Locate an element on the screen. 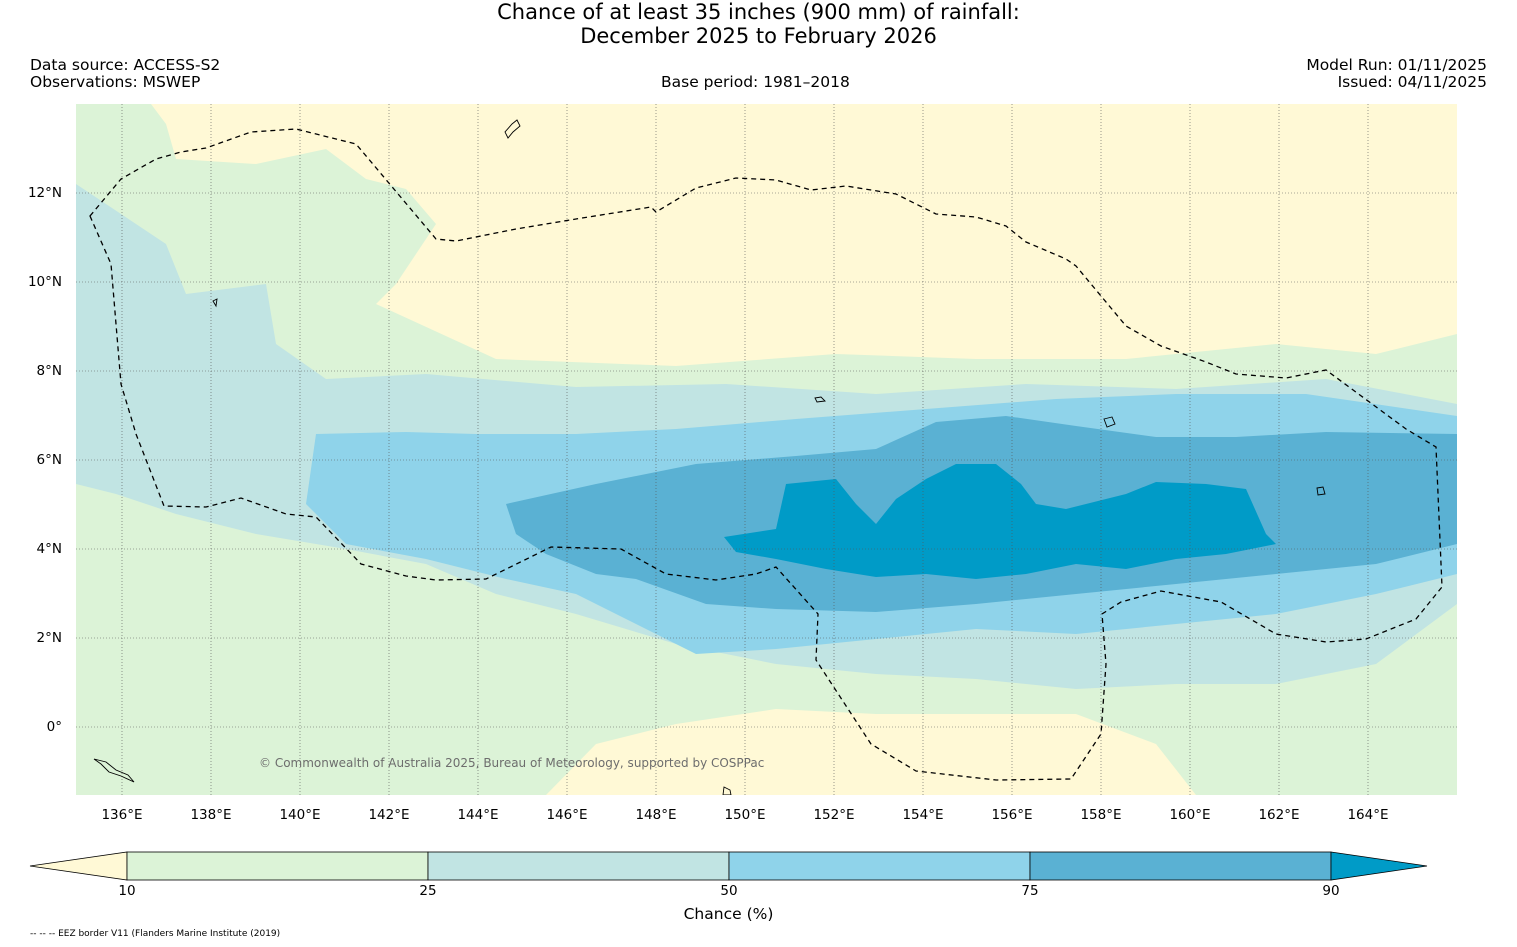 This screenshot has height=947, width=1517. lon-tick-label: 148°E is located at coordinates (656, 815).